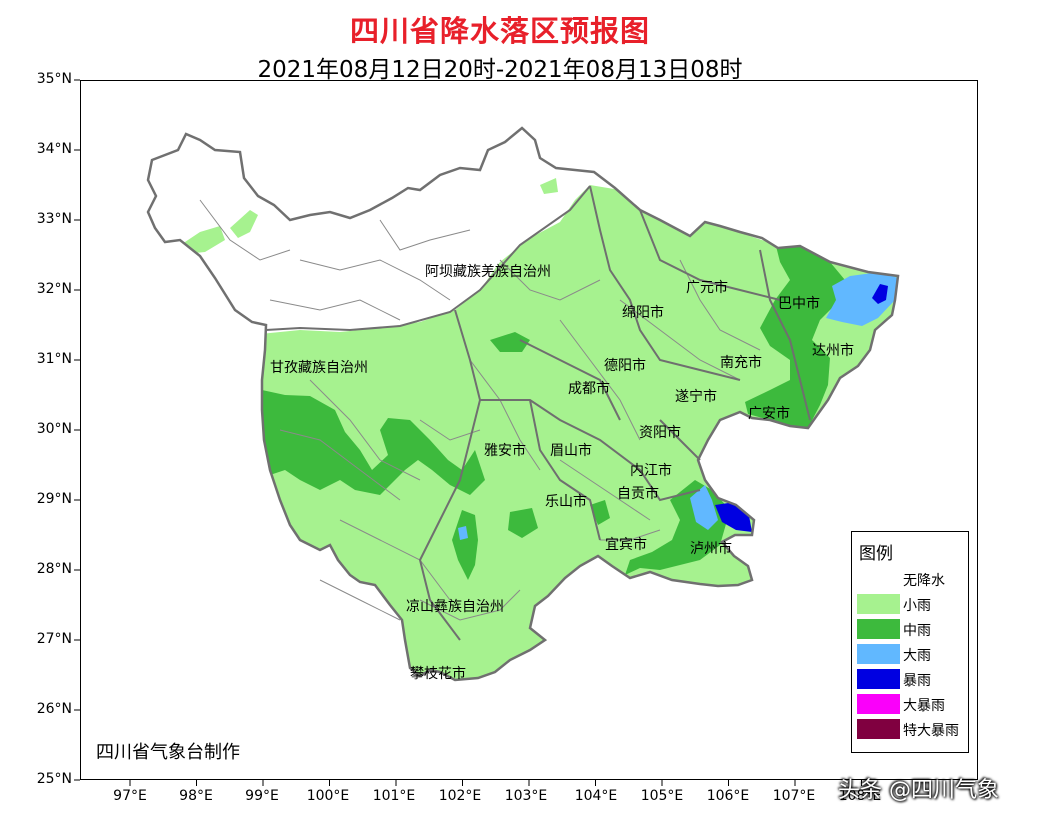  What do you see at coordinates (625, 366) in the screenshot?
I see `label-deyang: 德阳市` at bounding box center [625, 366].